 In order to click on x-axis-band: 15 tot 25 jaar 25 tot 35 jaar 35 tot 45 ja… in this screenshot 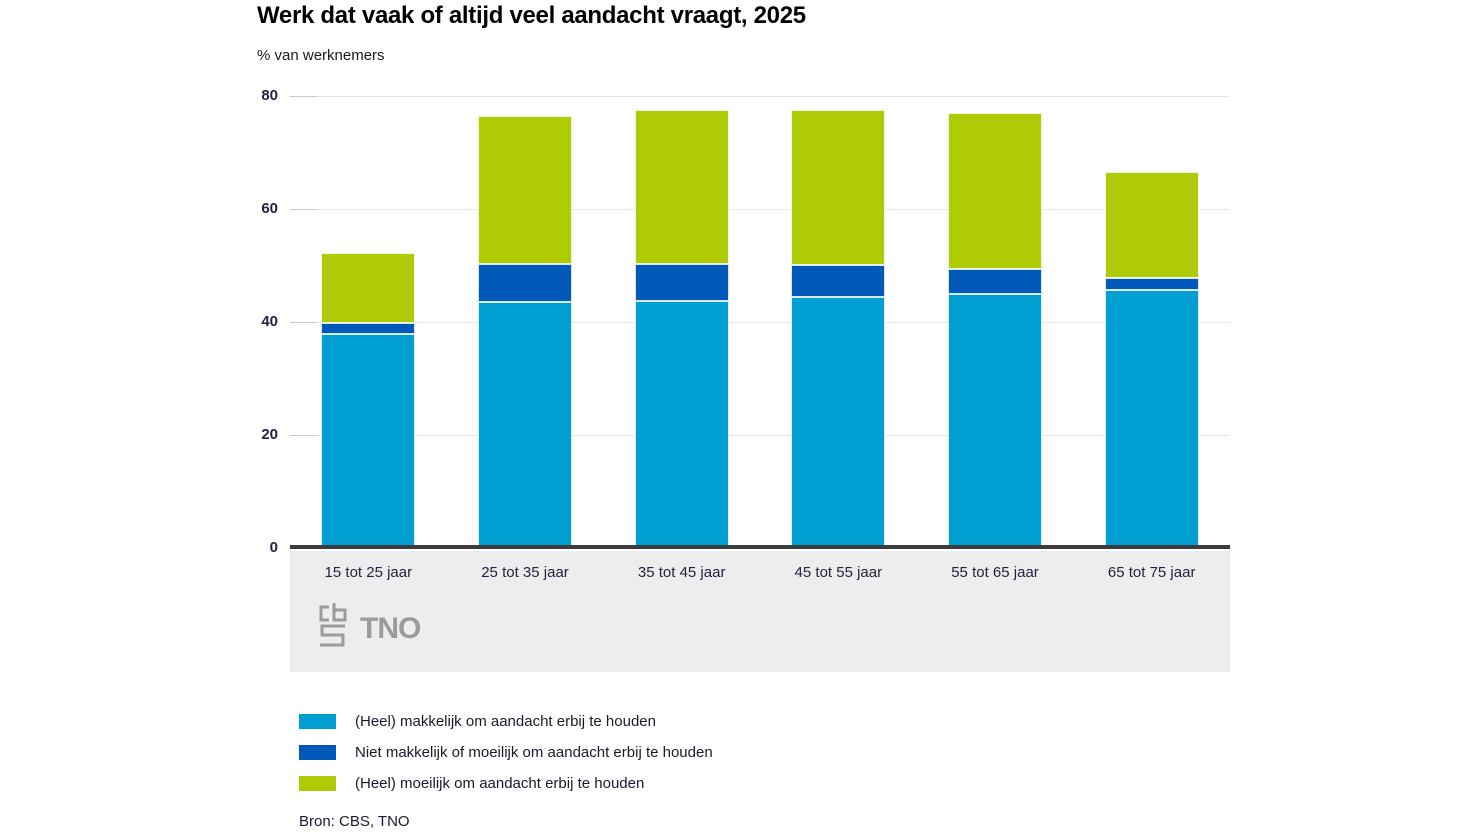, I will do `click(760, 611)`.